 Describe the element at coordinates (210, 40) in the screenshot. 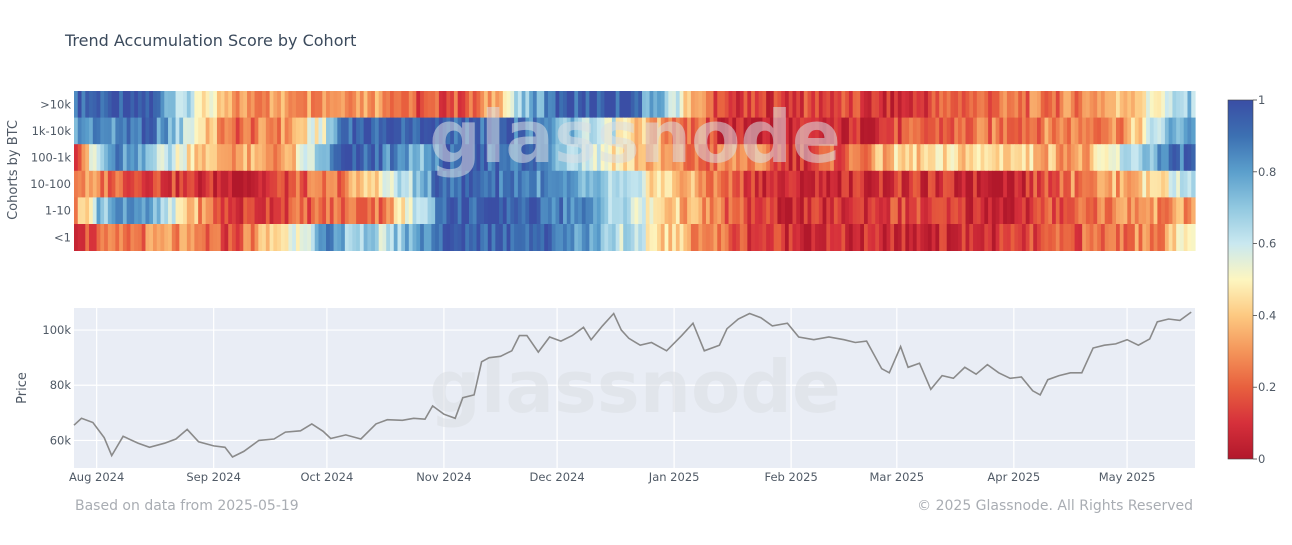

I see `chart-title: Trend Accumulation Score by Cohort` at that location.